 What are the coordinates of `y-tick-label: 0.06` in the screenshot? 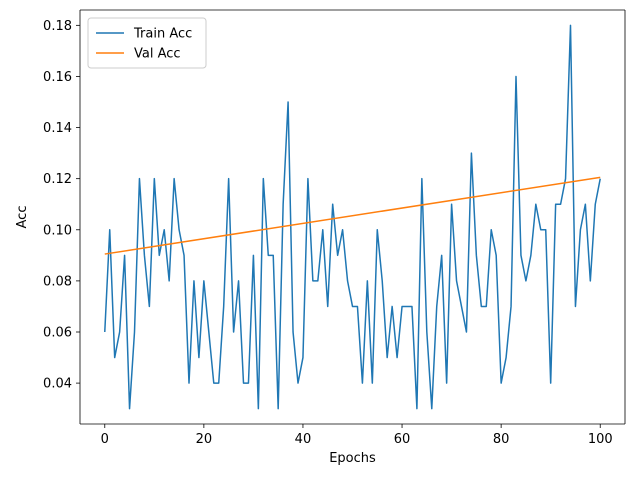 It's located at (57, 333).